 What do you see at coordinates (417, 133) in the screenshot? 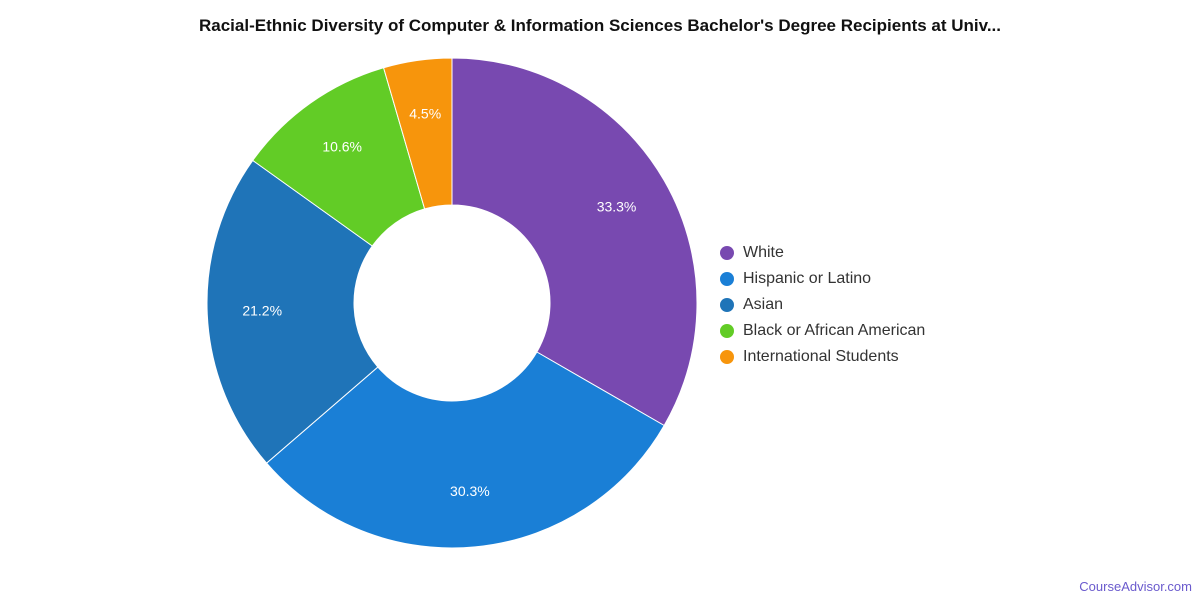
I see `slice-international-students` at bounding box center [417, 133].